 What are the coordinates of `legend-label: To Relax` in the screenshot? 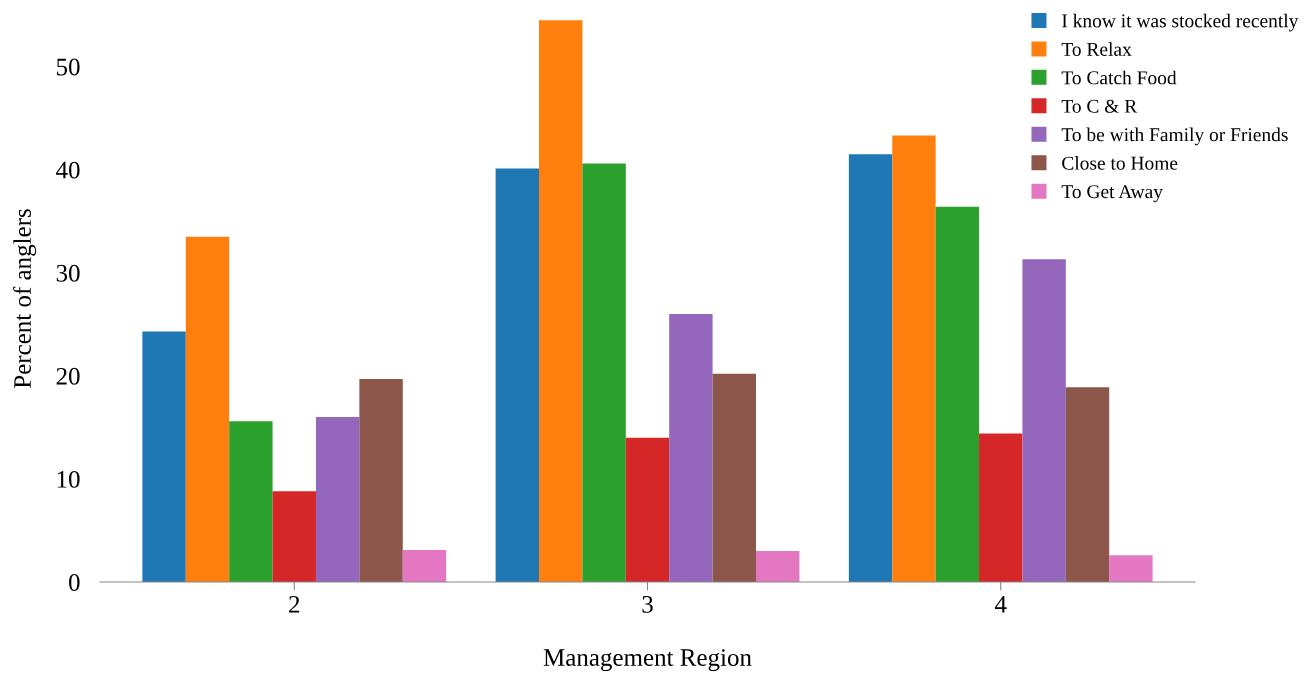 It's located at (1096, 49).